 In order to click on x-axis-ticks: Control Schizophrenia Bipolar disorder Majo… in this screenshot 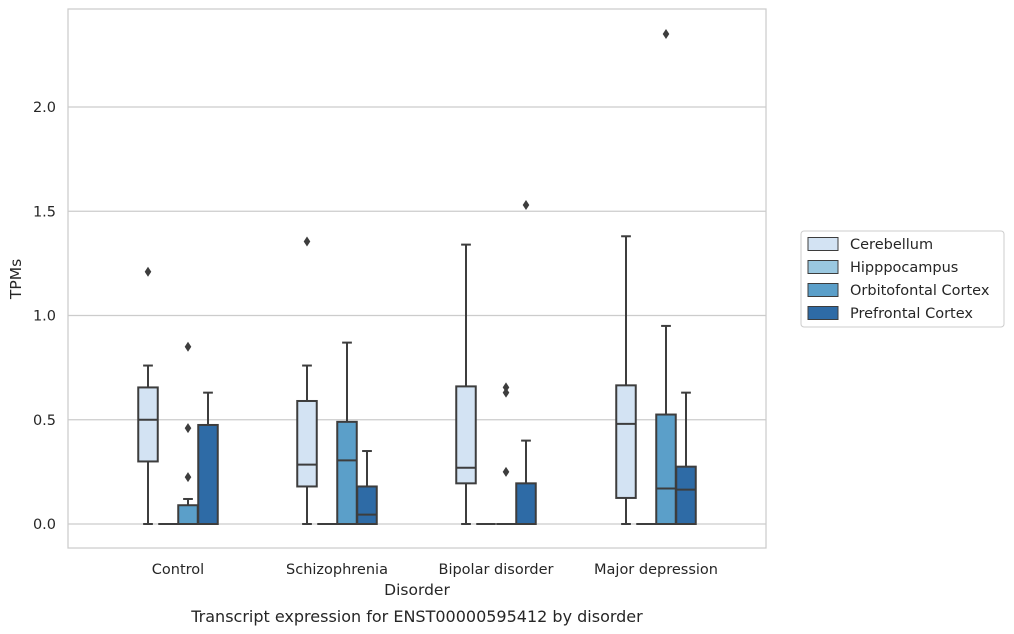, I will do `click(435, 570)`.